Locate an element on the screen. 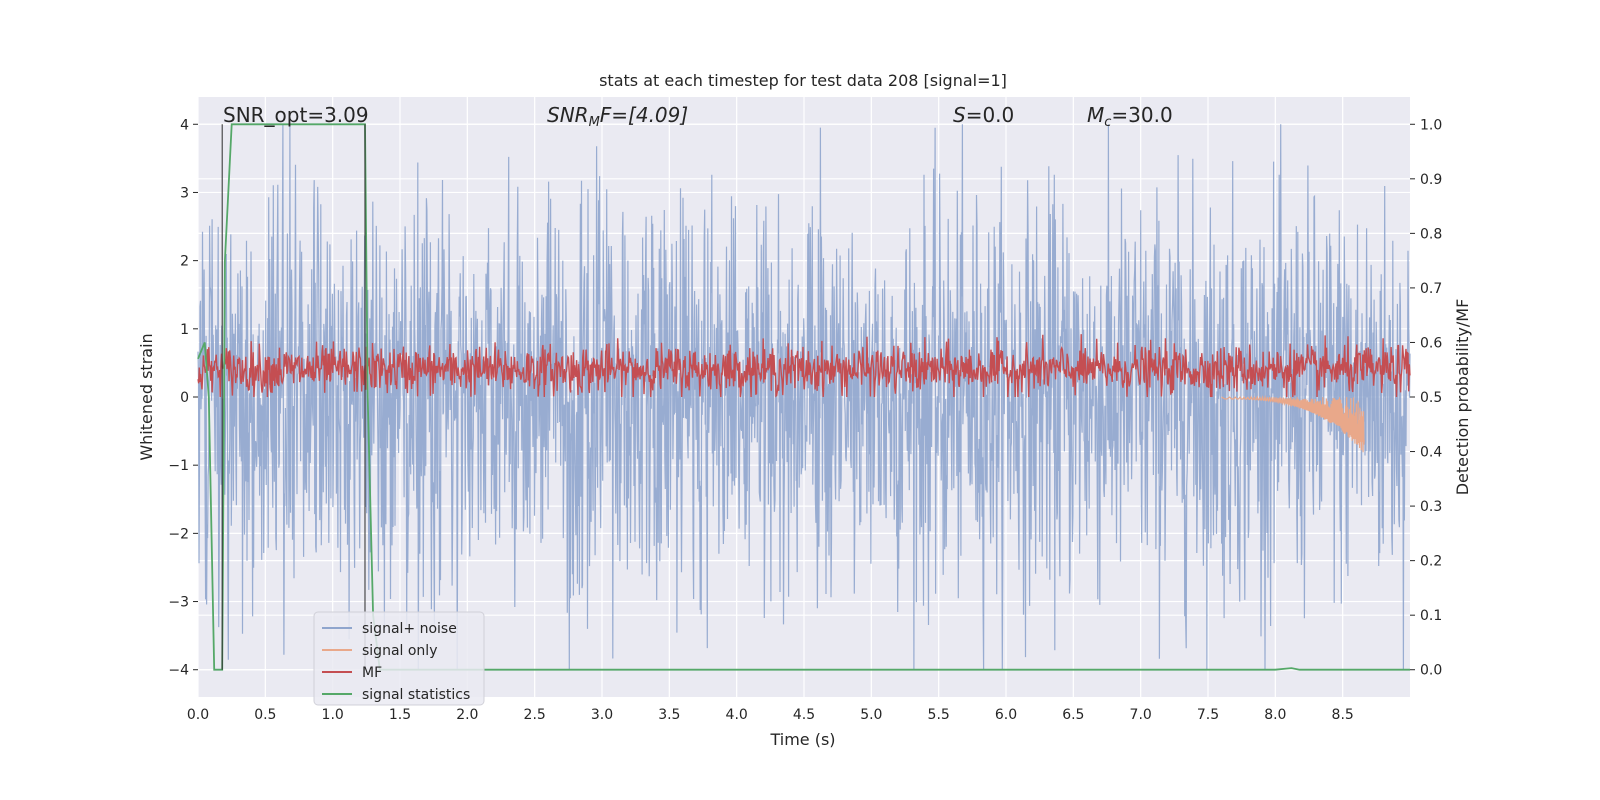 This screenshot has height=800, width=1600. x-tick-label: 7.5 is located at coordinates (1208, 715).